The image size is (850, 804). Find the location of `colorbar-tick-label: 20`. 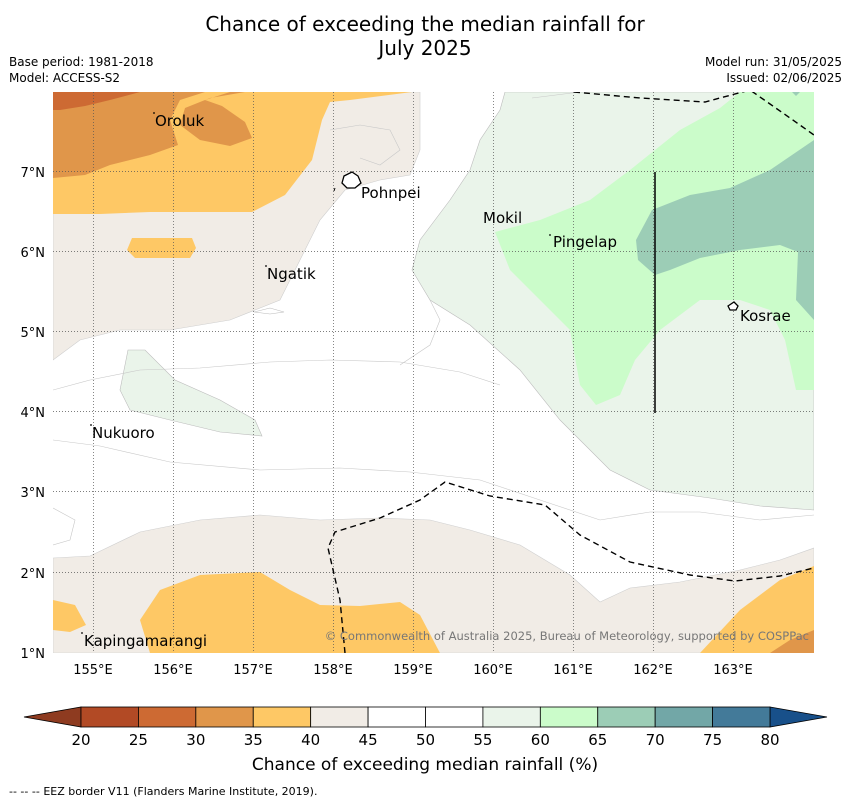

colorbar-tick-label: 20 is located at coordinates (80, 740).